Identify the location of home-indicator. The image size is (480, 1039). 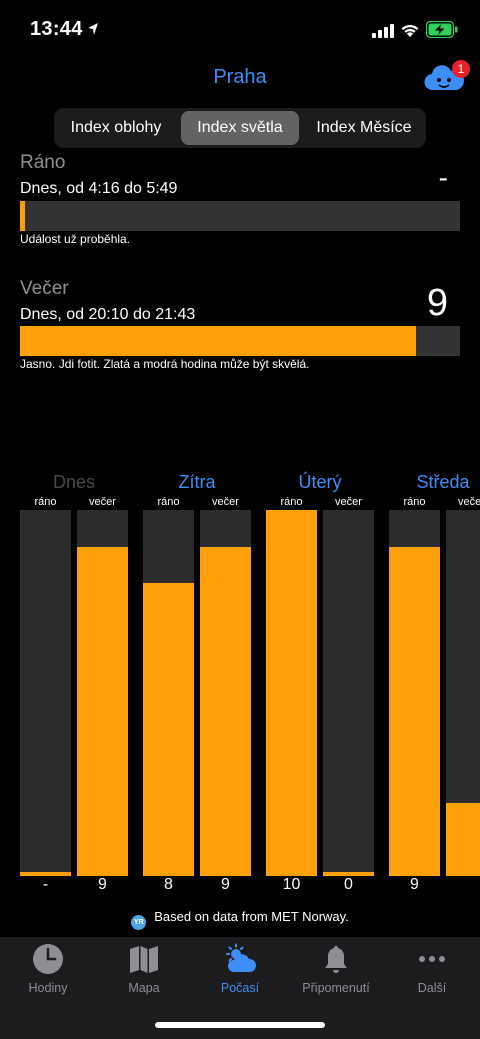
(240, 1025).